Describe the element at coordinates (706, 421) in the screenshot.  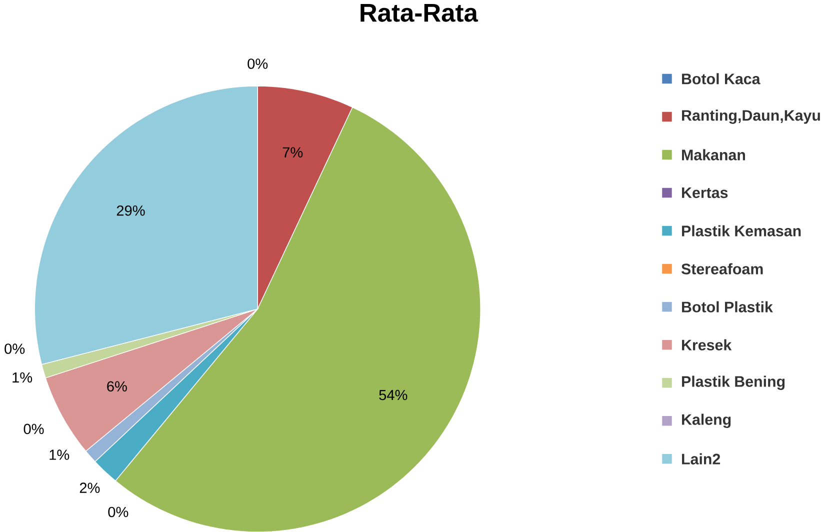
I see `legend-label: Kaleng` at that location.